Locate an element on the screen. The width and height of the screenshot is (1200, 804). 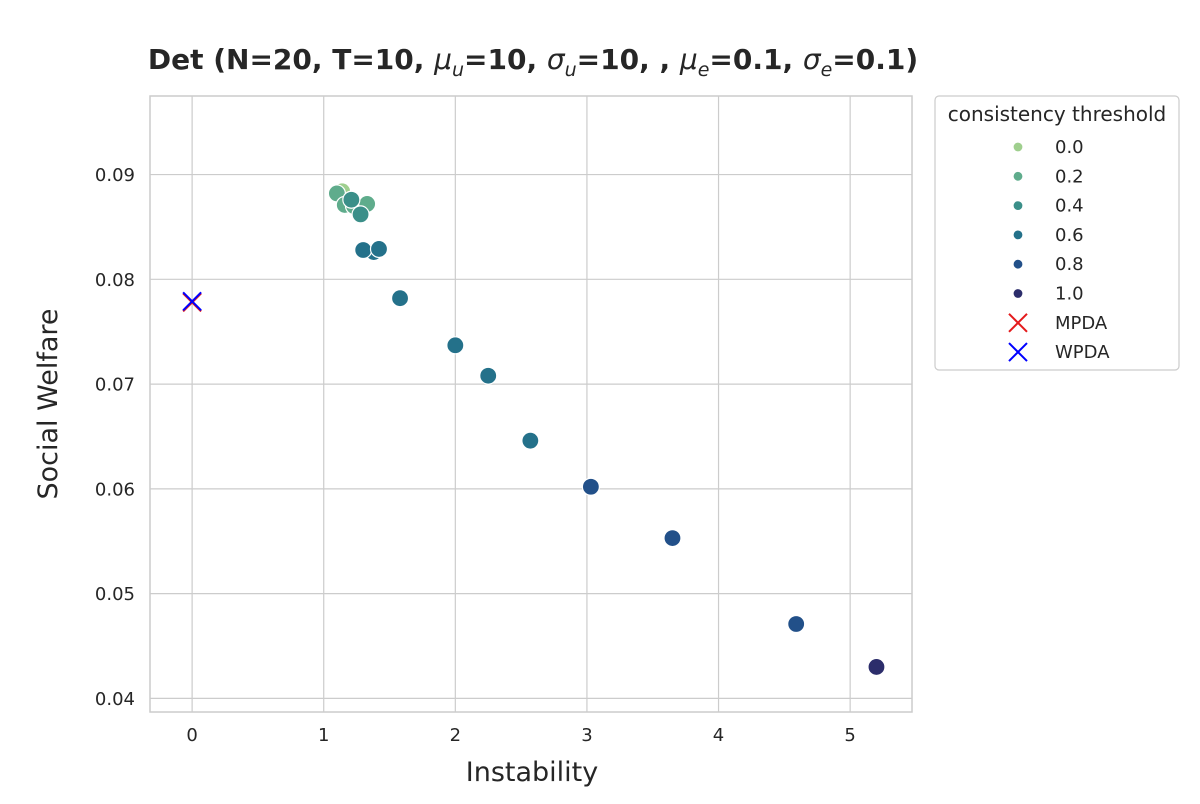
legend-entry: 0.8 is located at coordinates (1048, 264).